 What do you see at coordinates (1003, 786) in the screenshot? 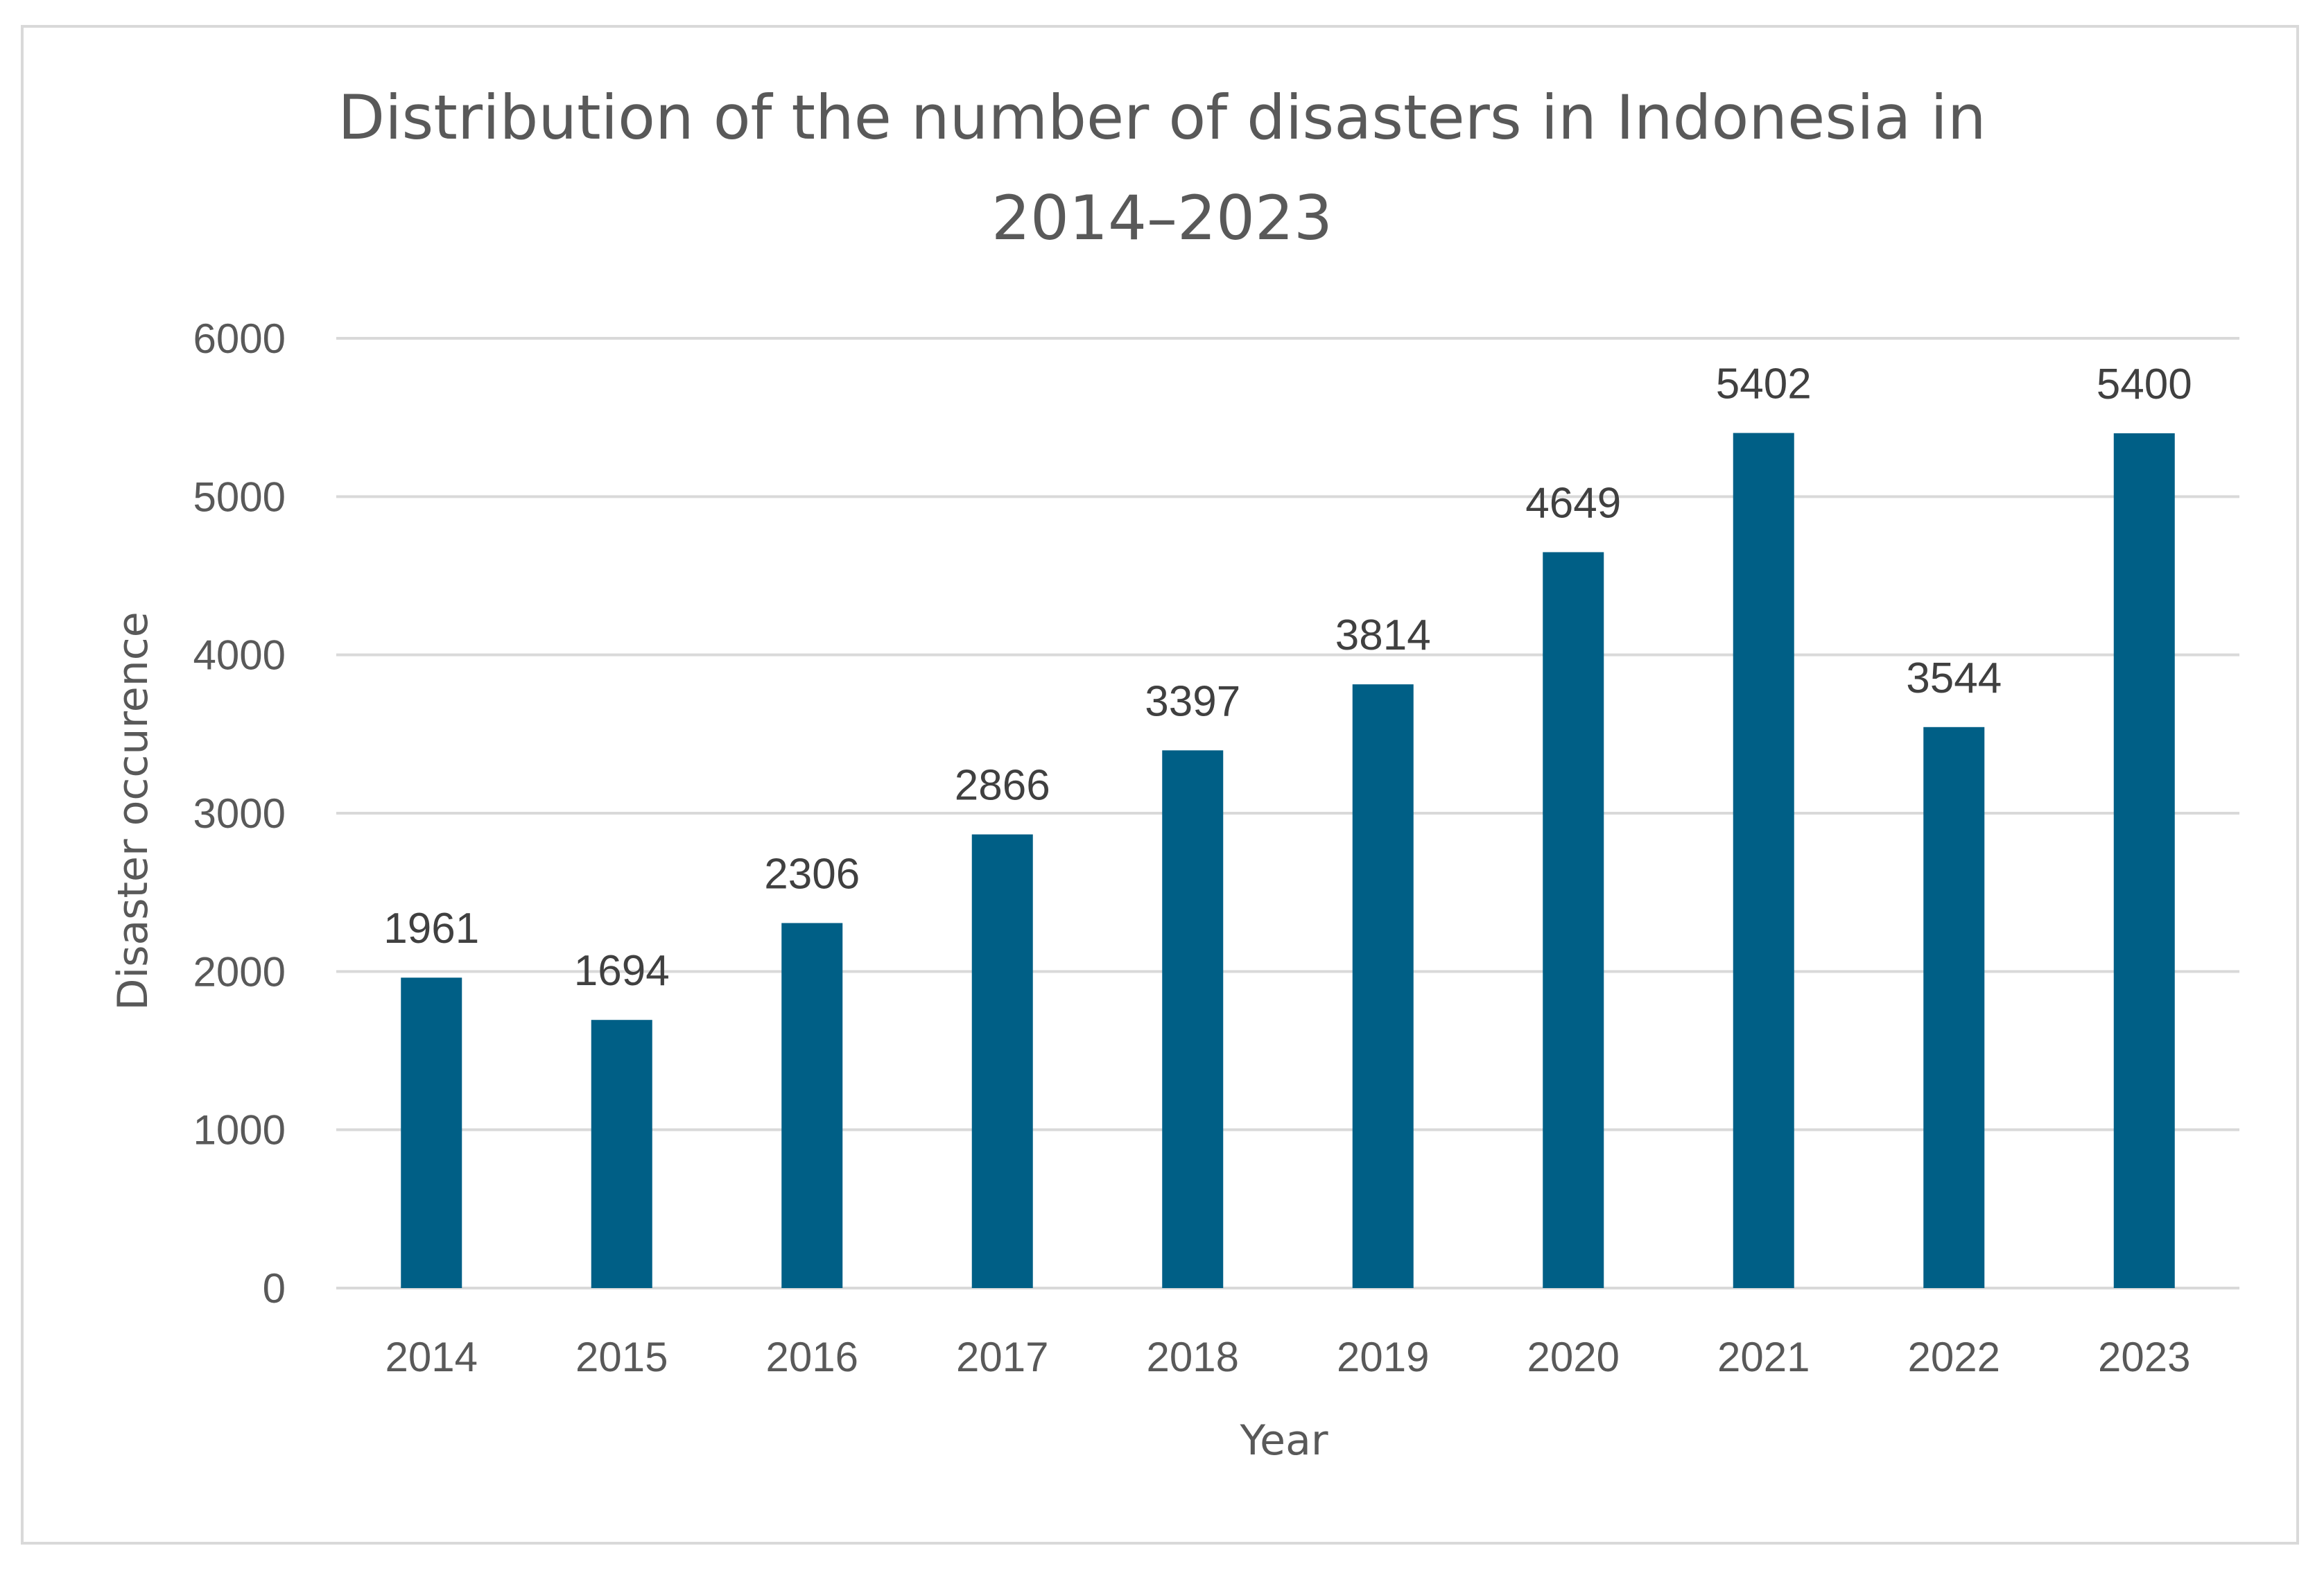
I see `data-label: 2866` at bounding box center [1003, 786].